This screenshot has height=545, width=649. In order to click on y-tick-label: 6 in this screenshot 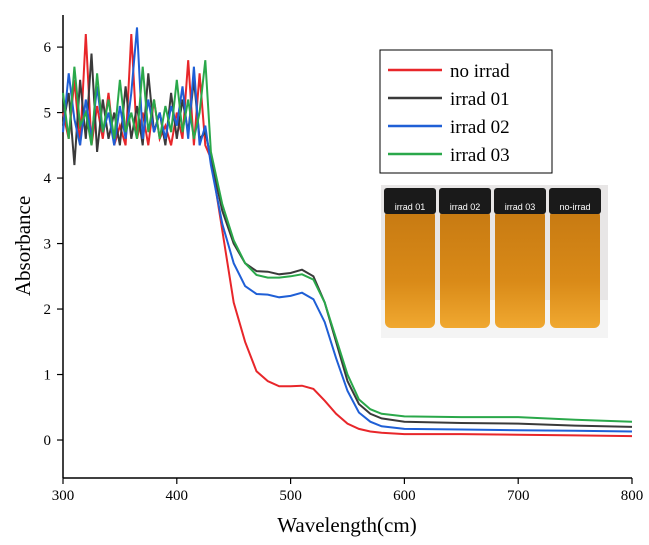, I will do `click(48, 48)`.